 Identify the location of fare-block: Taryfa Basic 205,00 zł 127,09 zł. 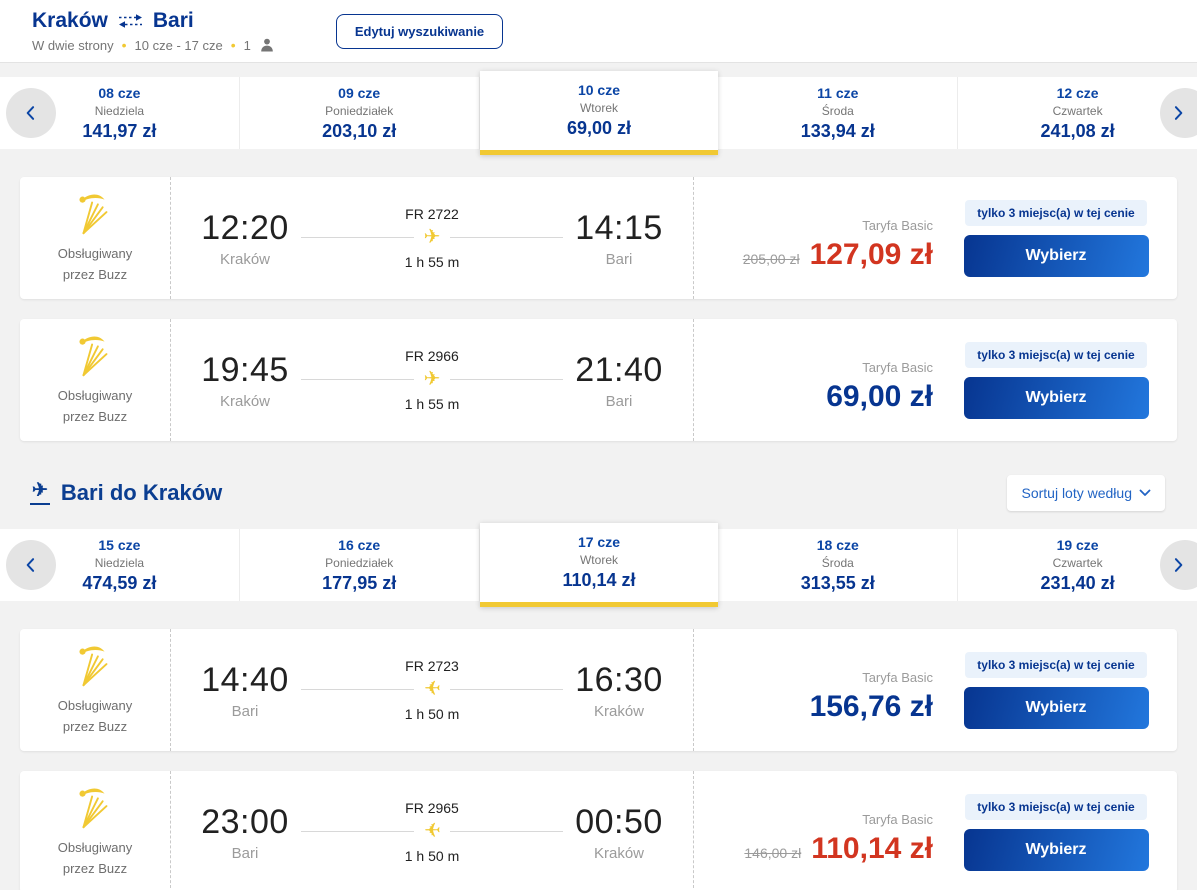
(819, 238).